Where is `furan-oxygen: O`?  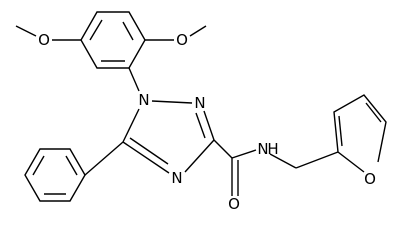
furan-oxygen: O is located at coordinates (370, 179).